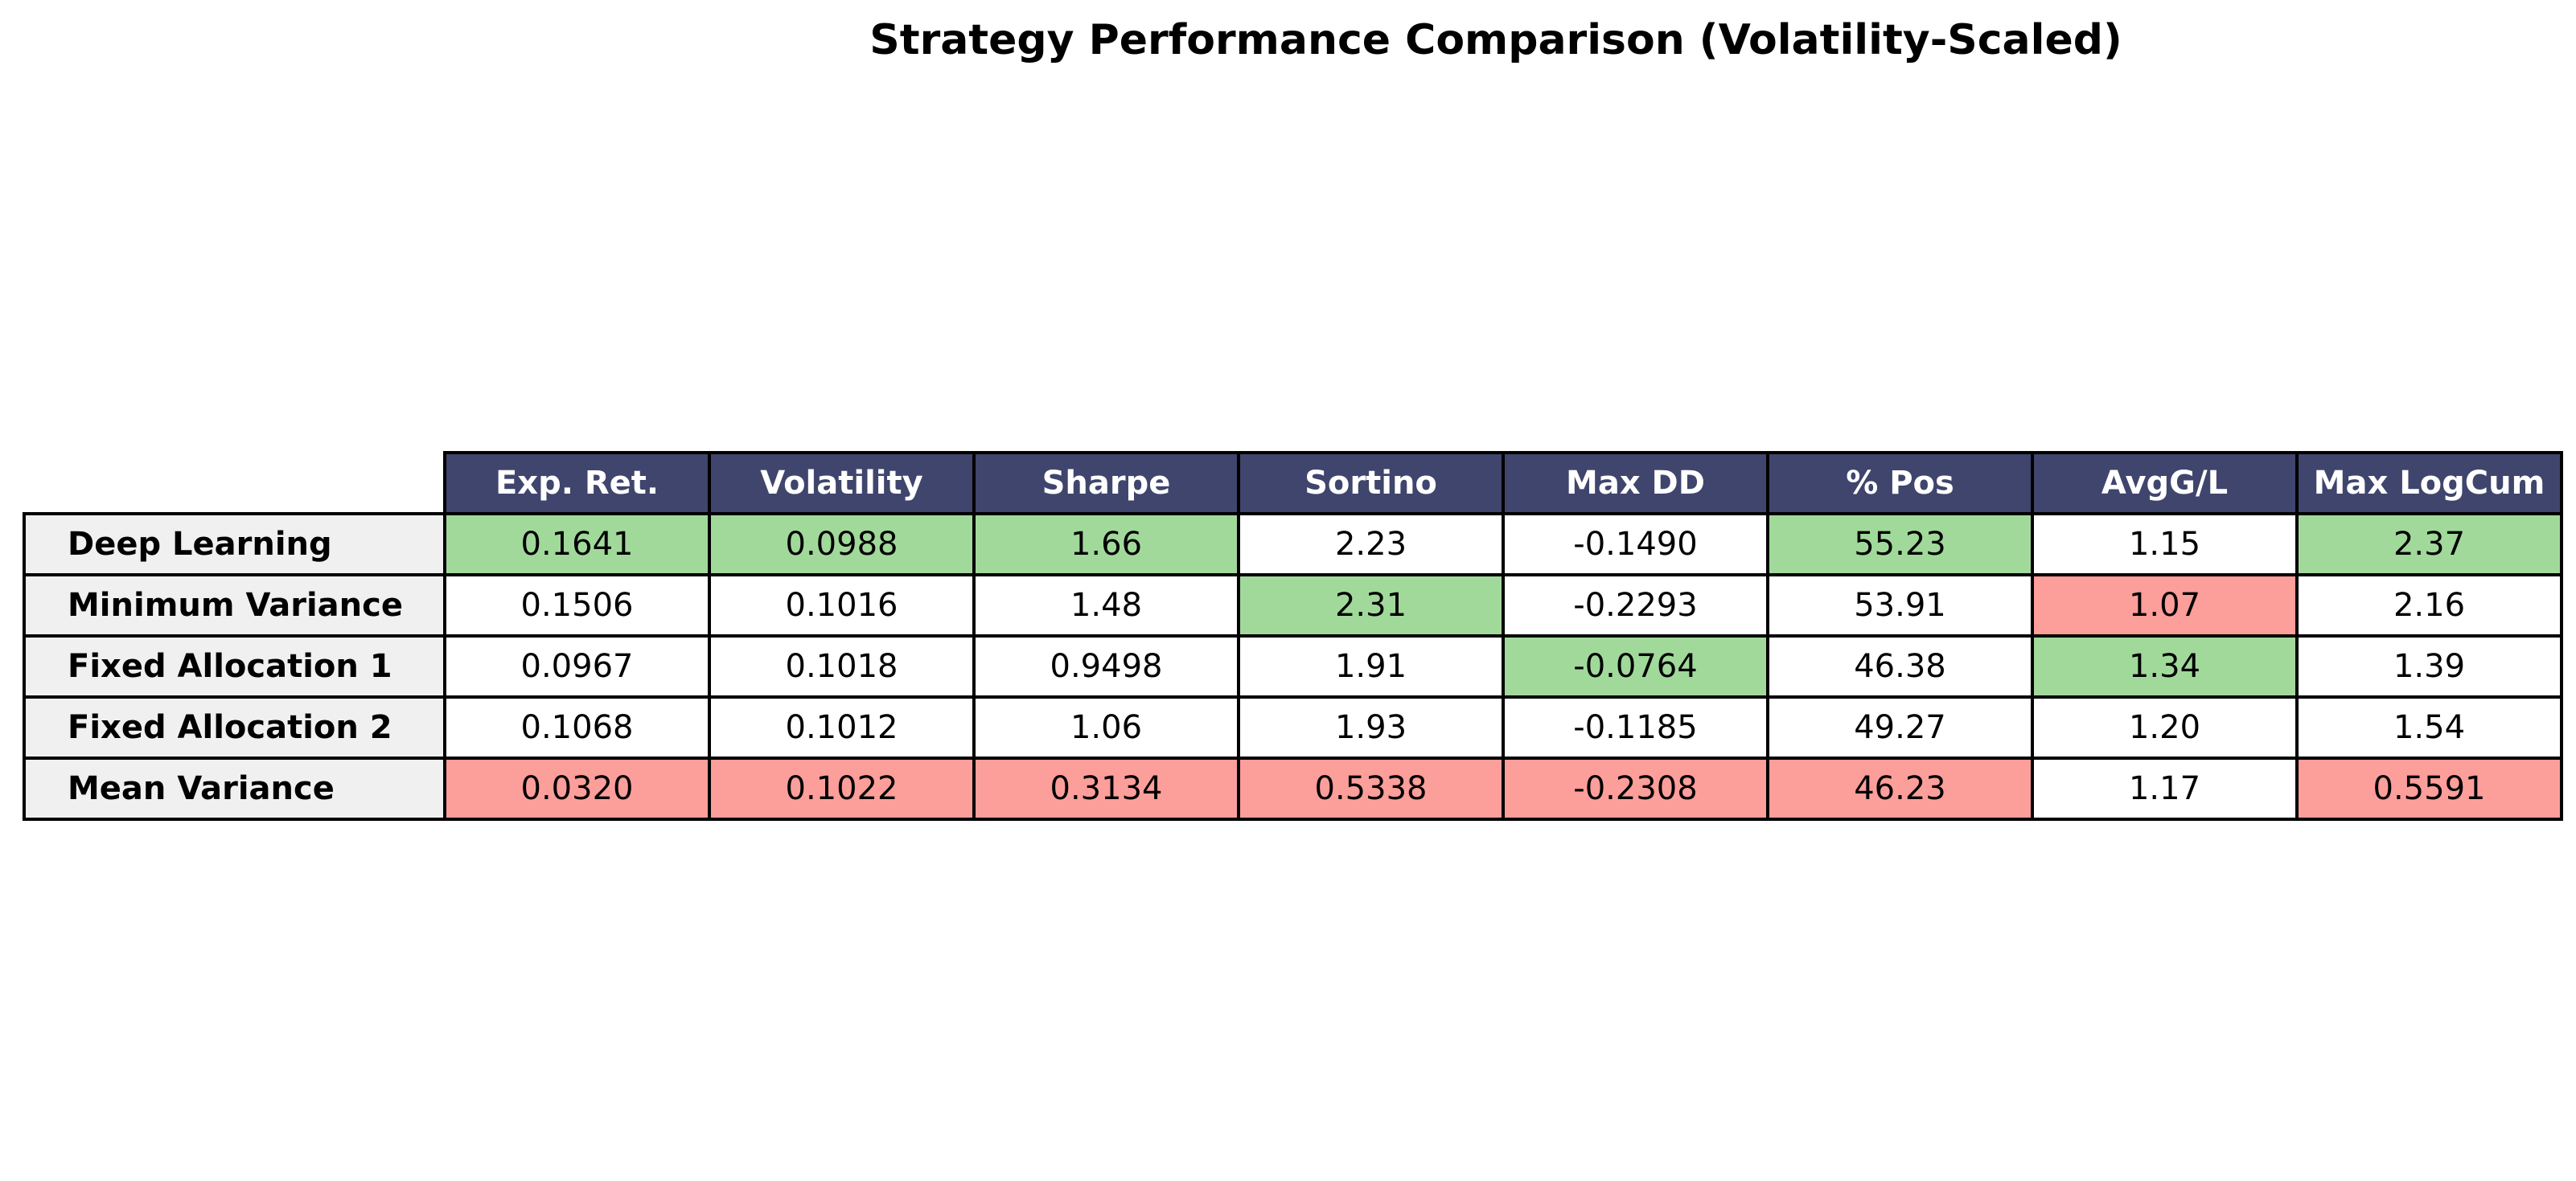 This screenshot has height=1181, width=2576. I want to click on table-cell: 0.1506, so click(577, 605).